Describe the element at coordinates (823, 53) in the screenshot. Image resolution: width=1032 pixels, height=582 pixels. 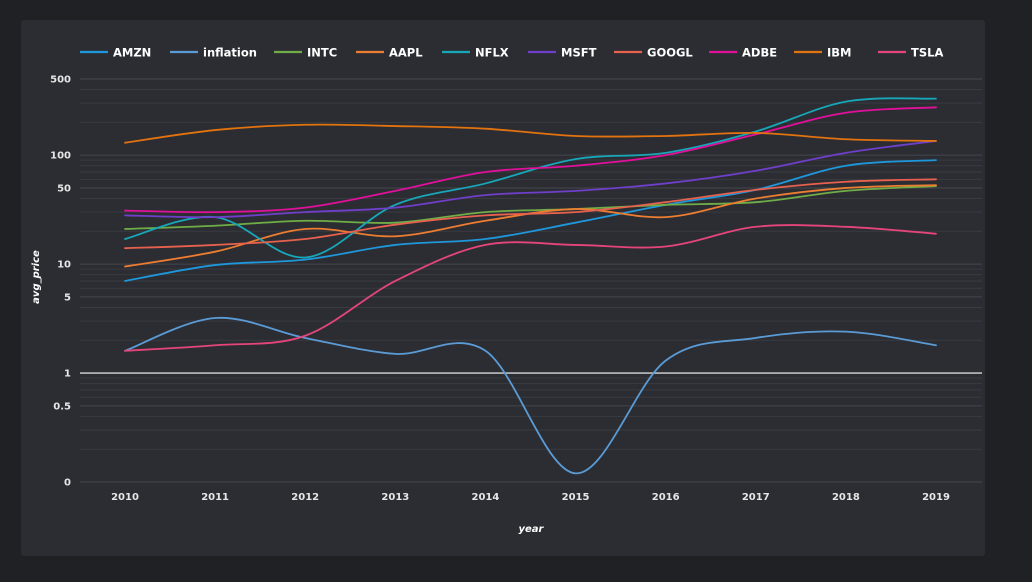
I see `legend-item-ibm: IBM` at that location.